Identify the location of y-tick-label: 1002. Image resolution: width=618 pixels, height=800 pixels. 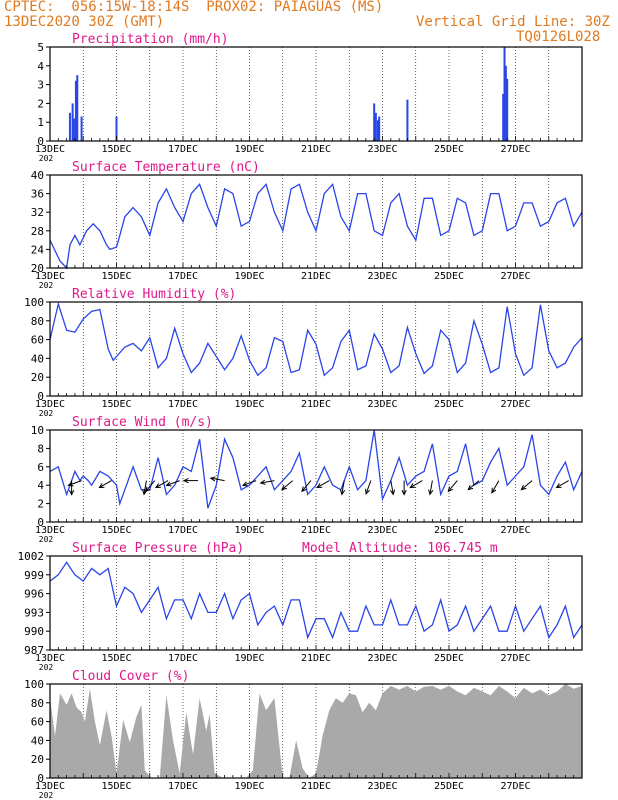
(31, 556).